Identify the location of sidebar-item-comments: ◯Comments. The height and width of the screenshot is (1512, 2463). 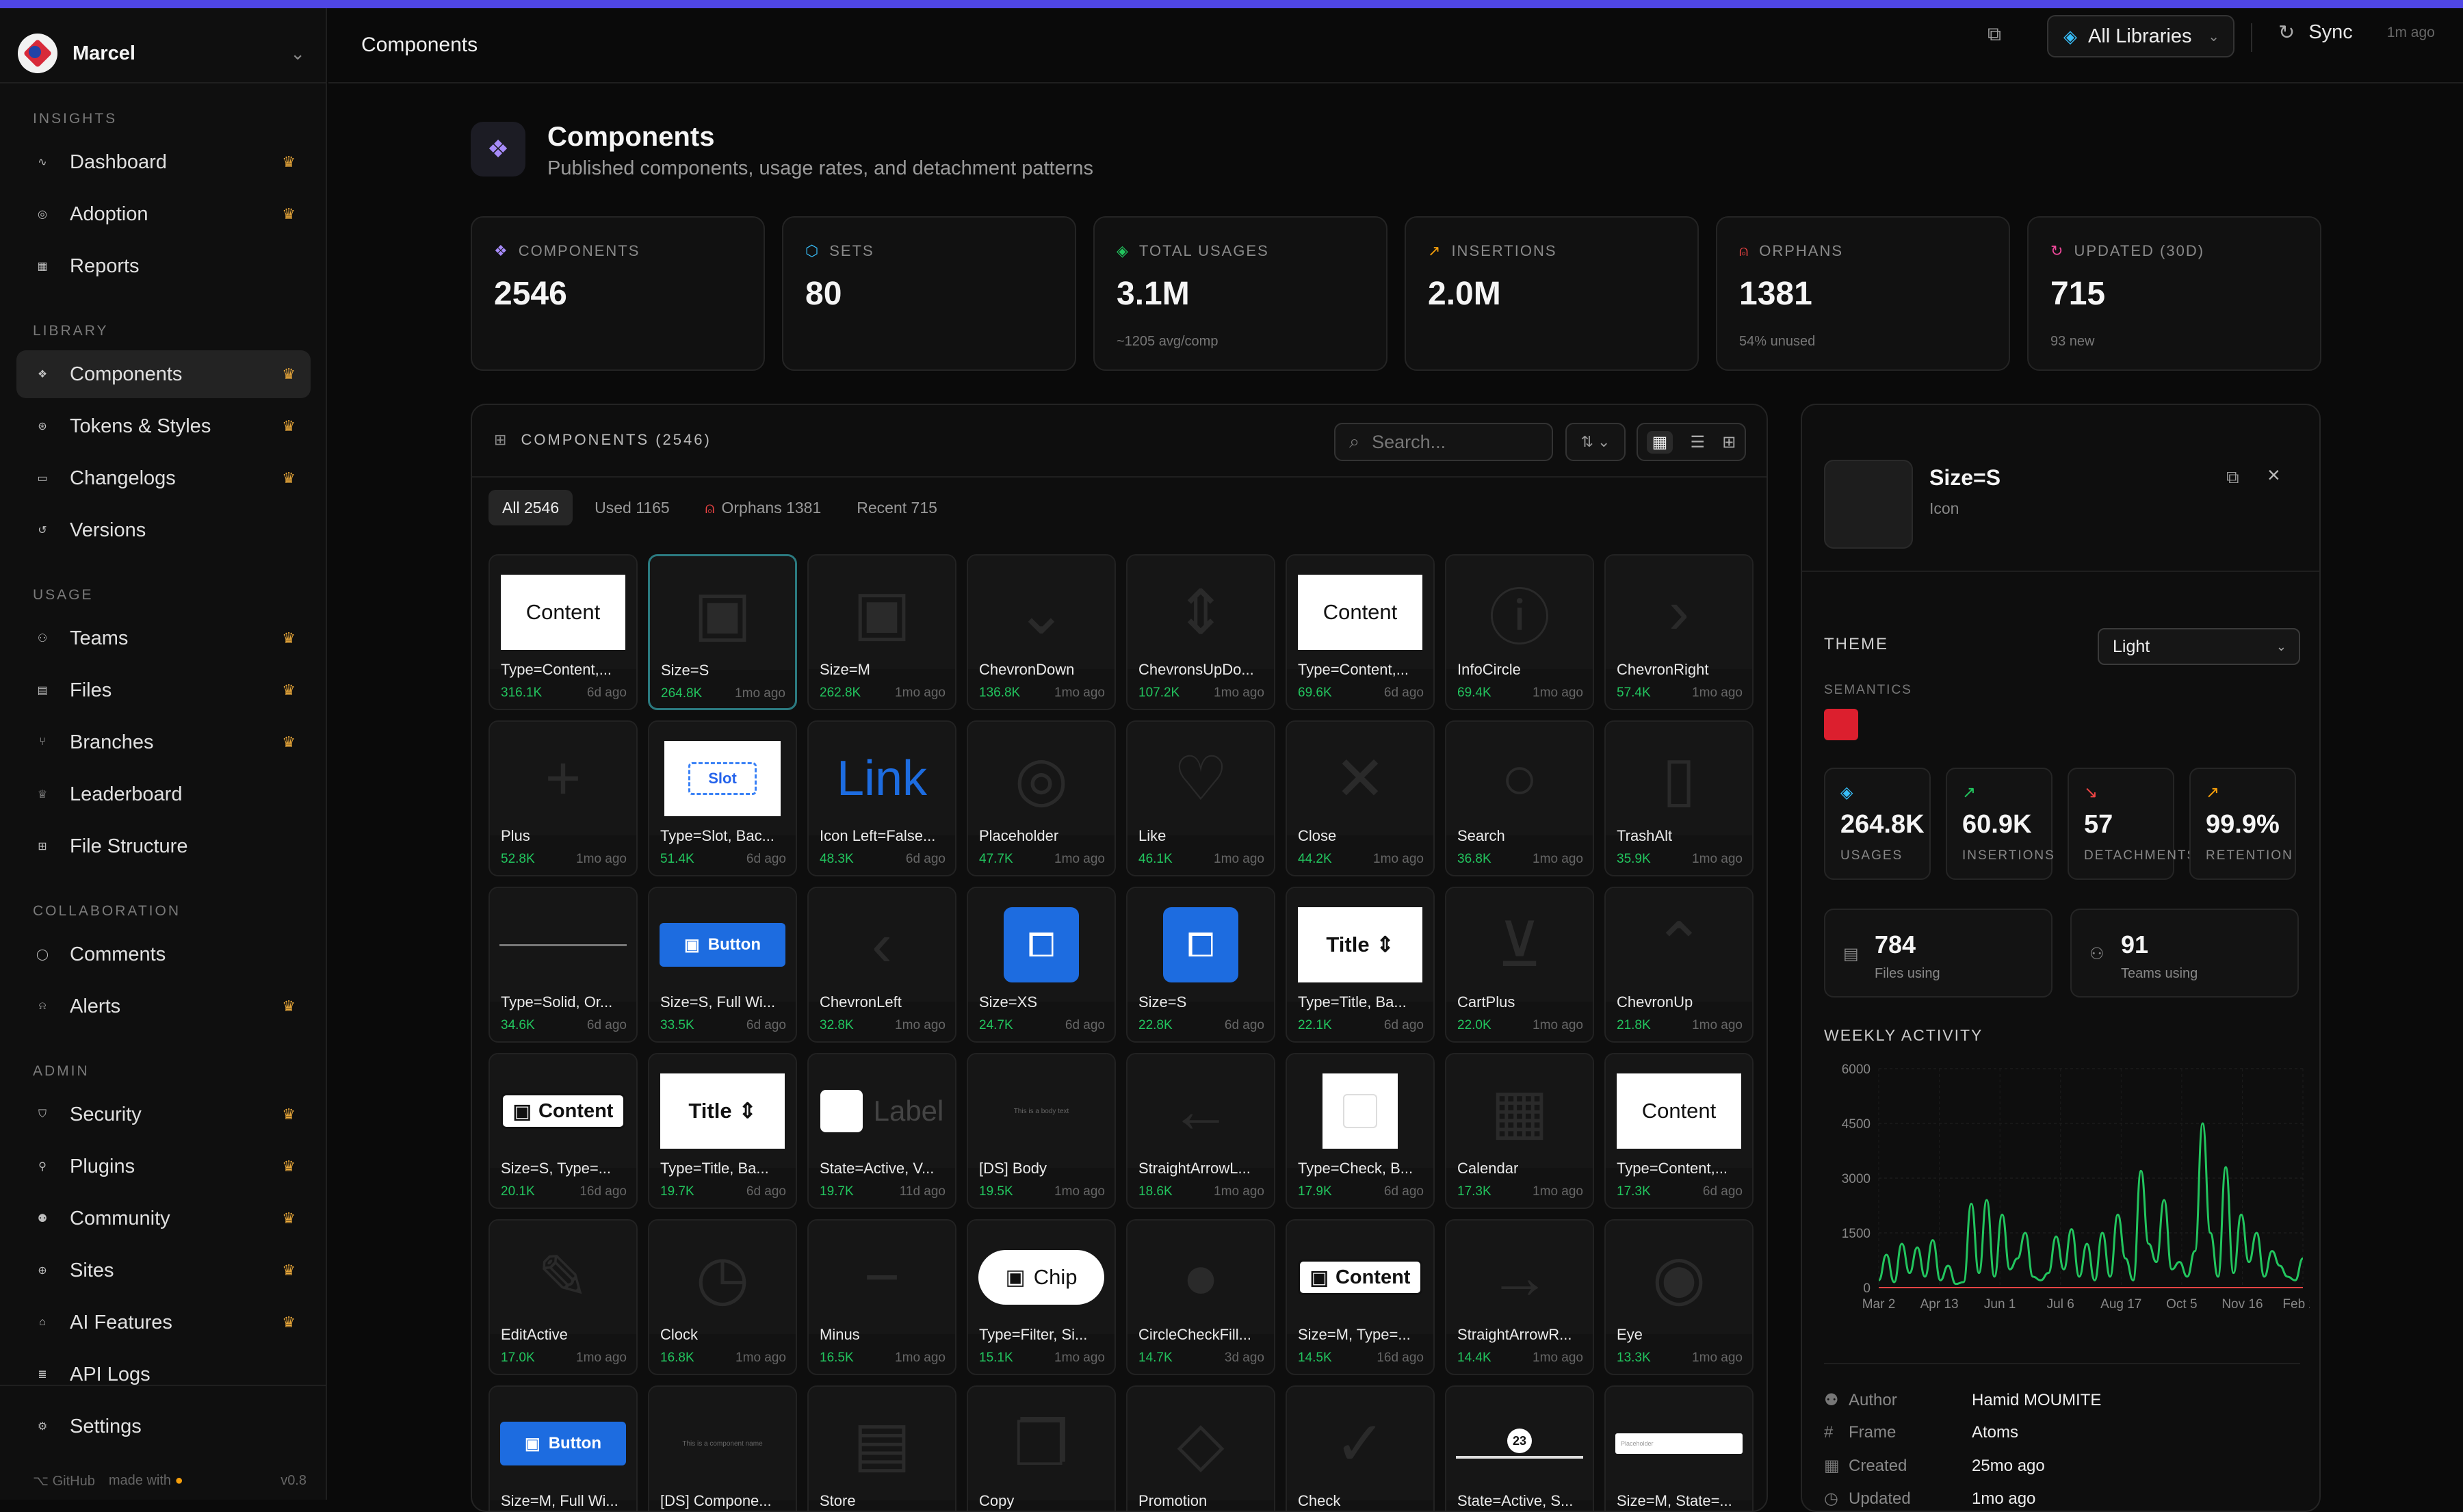
(163, 954).